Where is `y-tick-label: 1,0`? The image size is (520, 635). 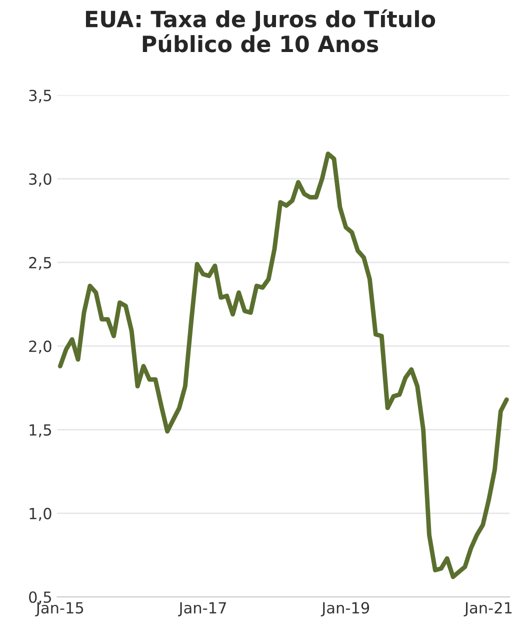 y-tick-label: 1,0 is located at coordinates (41, 514).